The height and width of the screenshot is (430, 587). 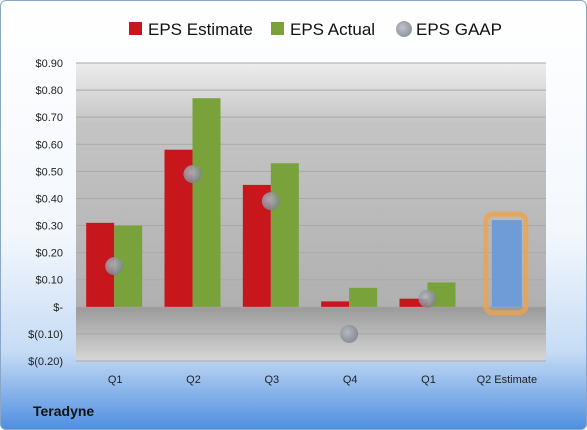 I want to click on x-tick-label: Q4, so click(x=350, y=380).